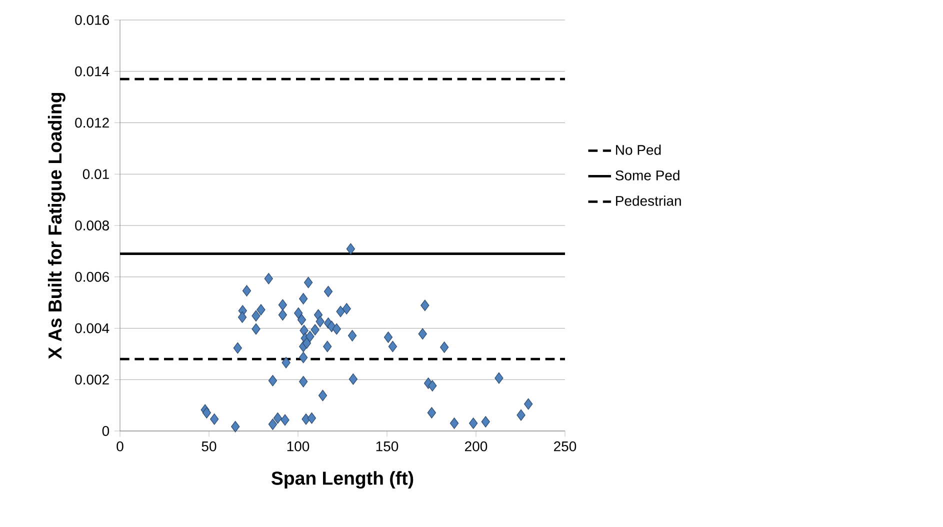 The width and height of the screenshot is (943, 527). Describe the element at coordinates (92, 71) in the screenshot. I see `y-tick-label: 0.014` at that location.